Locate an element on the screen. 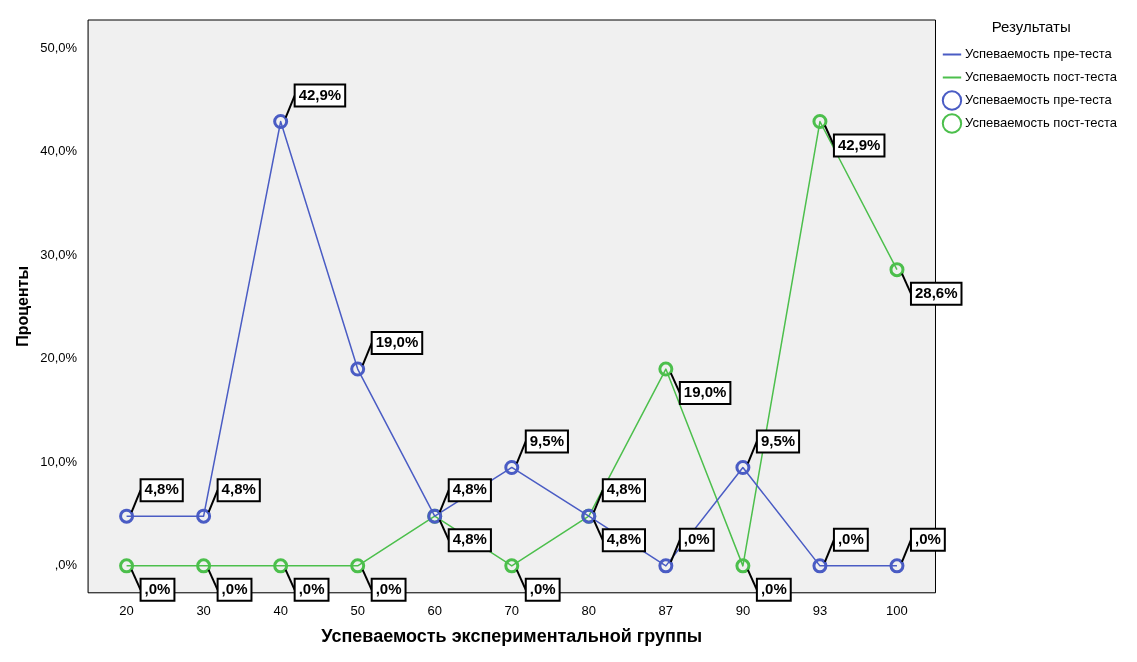  x-axis-title: Успеваемость экспериментальной группы is located at coordinates (512, 636).